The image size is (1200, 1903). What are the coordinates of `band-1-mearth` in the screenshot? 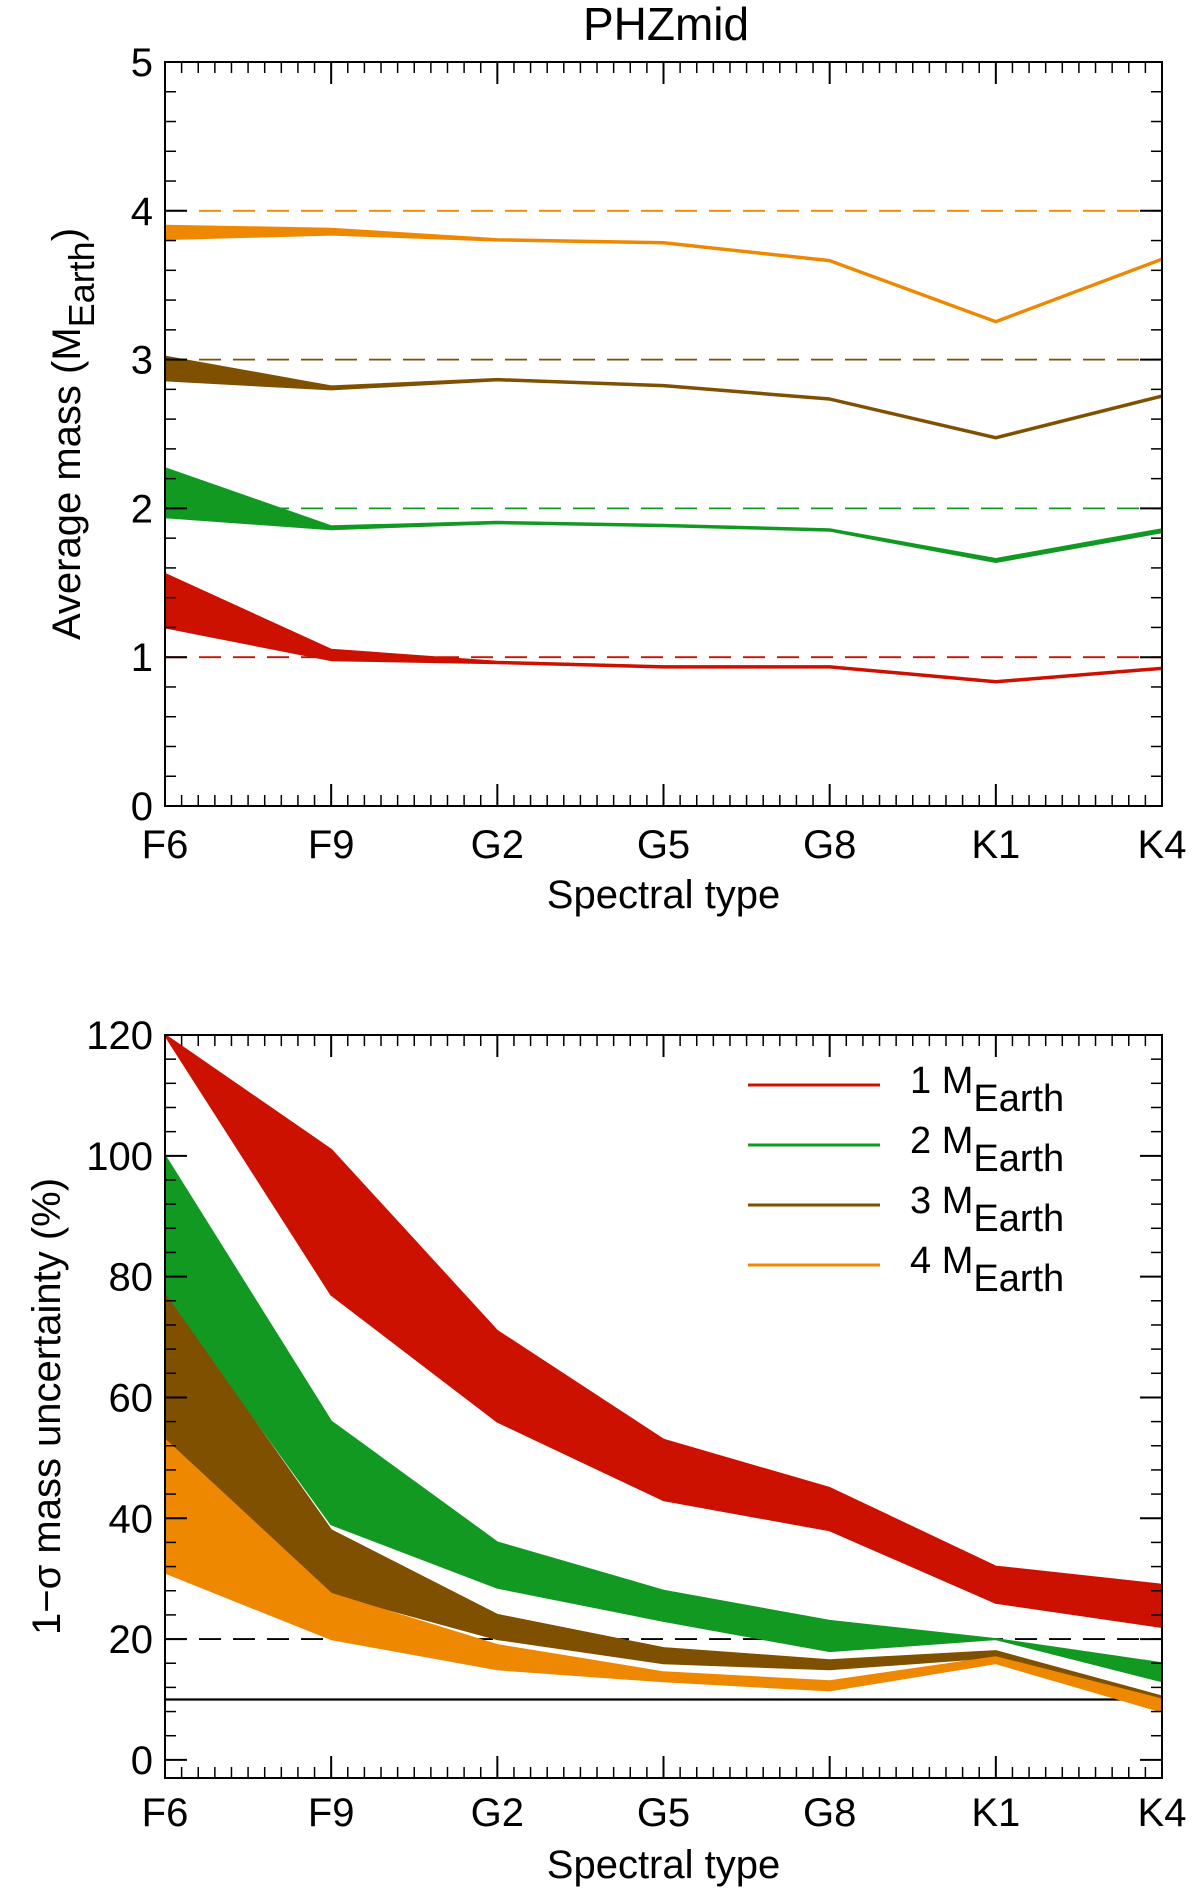 It's located at (663, 628).